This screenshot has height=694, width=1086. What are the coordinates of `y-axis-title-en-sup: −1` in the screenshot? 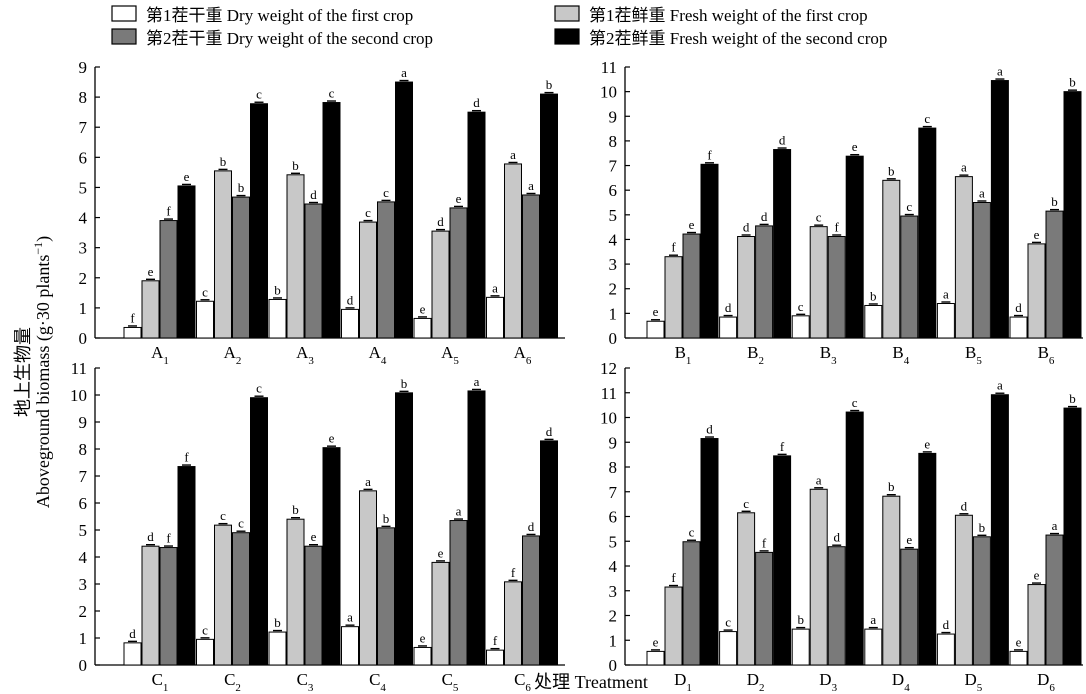 It's located at (38, 248).